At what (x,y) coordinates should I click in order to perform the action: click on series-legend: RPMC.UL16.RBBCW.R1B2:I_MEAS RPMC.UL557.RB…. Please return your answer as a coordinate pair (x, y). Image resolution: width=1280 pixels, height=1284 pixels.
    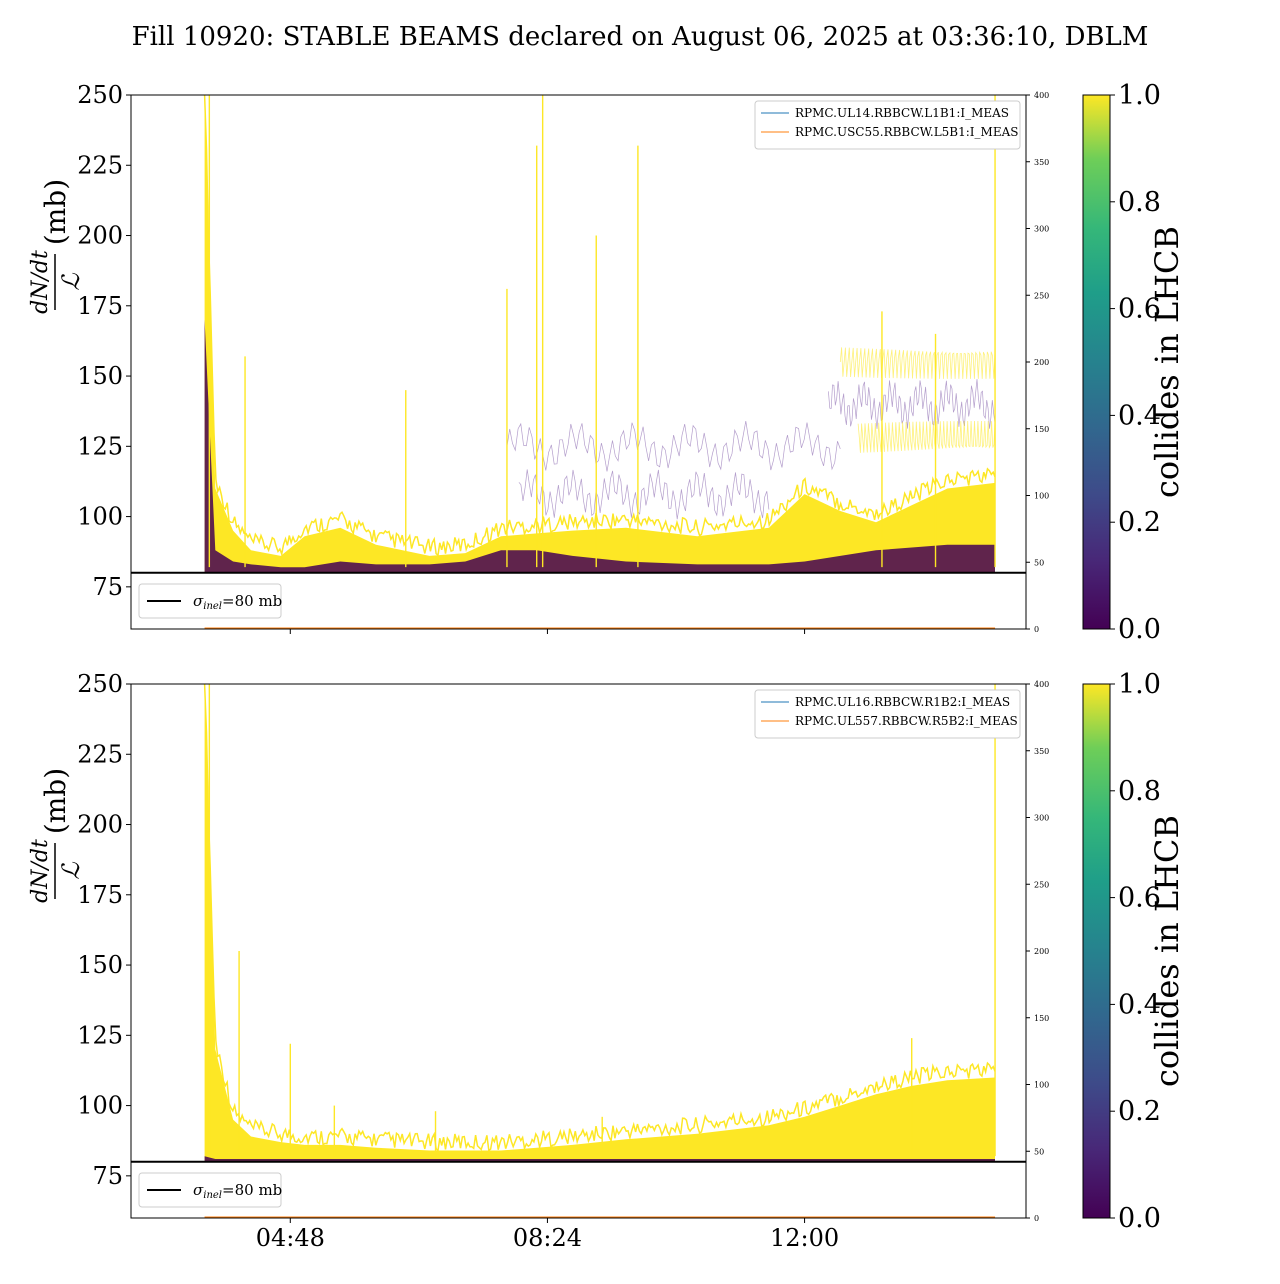
    Looking at the image, I should click on (887, 714).